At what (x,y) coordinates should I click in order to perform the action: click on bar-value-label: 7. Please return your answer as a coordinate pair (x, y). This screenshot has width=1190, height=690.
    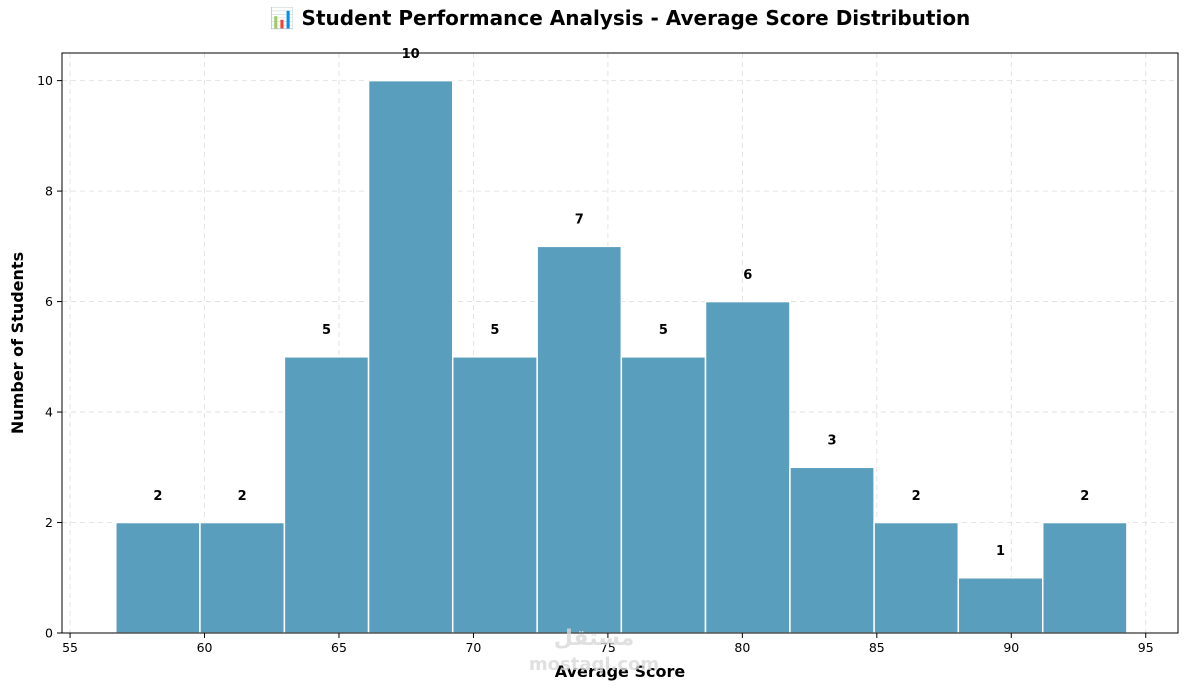
    Looking at the image, I should click on (579, 220).